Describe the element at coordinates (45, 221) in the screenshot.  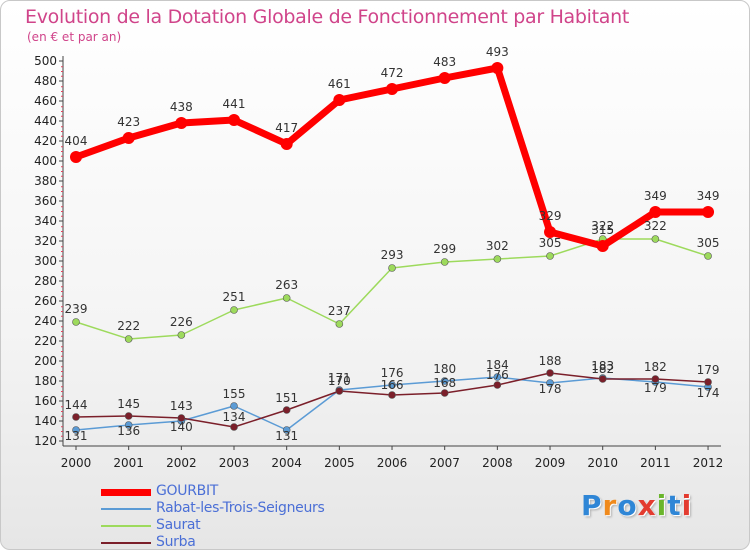
I see `y-tick-label: 340` at that location.